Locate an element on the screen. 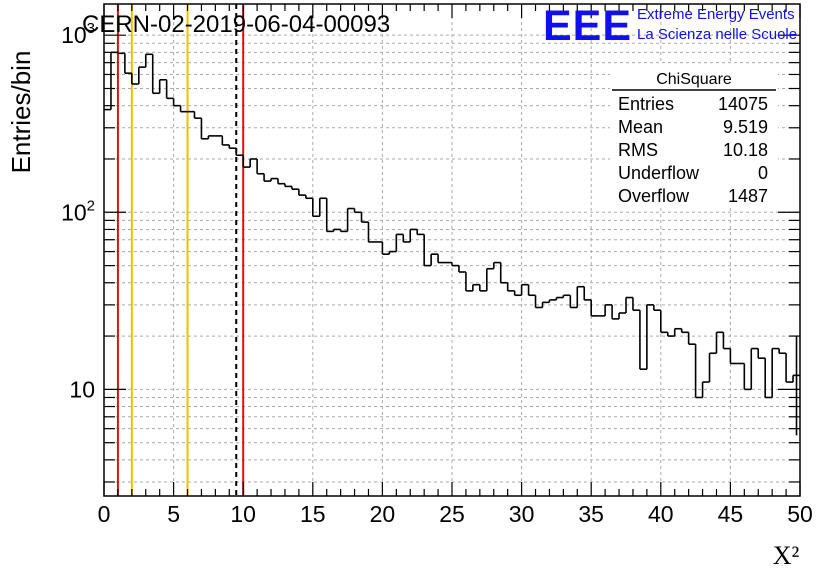  reference-lines is located at coordinates (180, 250).